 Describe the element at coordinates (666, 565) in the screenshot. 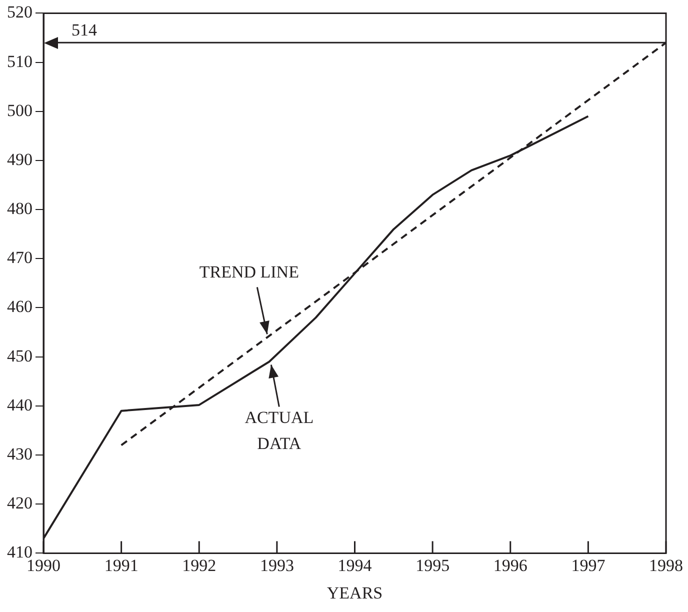

I see `x-tick-label: 1998` at that location.